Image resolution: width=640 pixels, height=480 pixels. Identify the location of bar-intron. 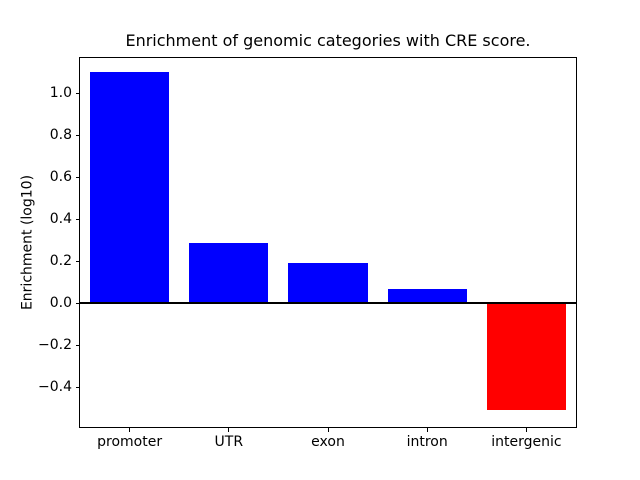
(427, 296).